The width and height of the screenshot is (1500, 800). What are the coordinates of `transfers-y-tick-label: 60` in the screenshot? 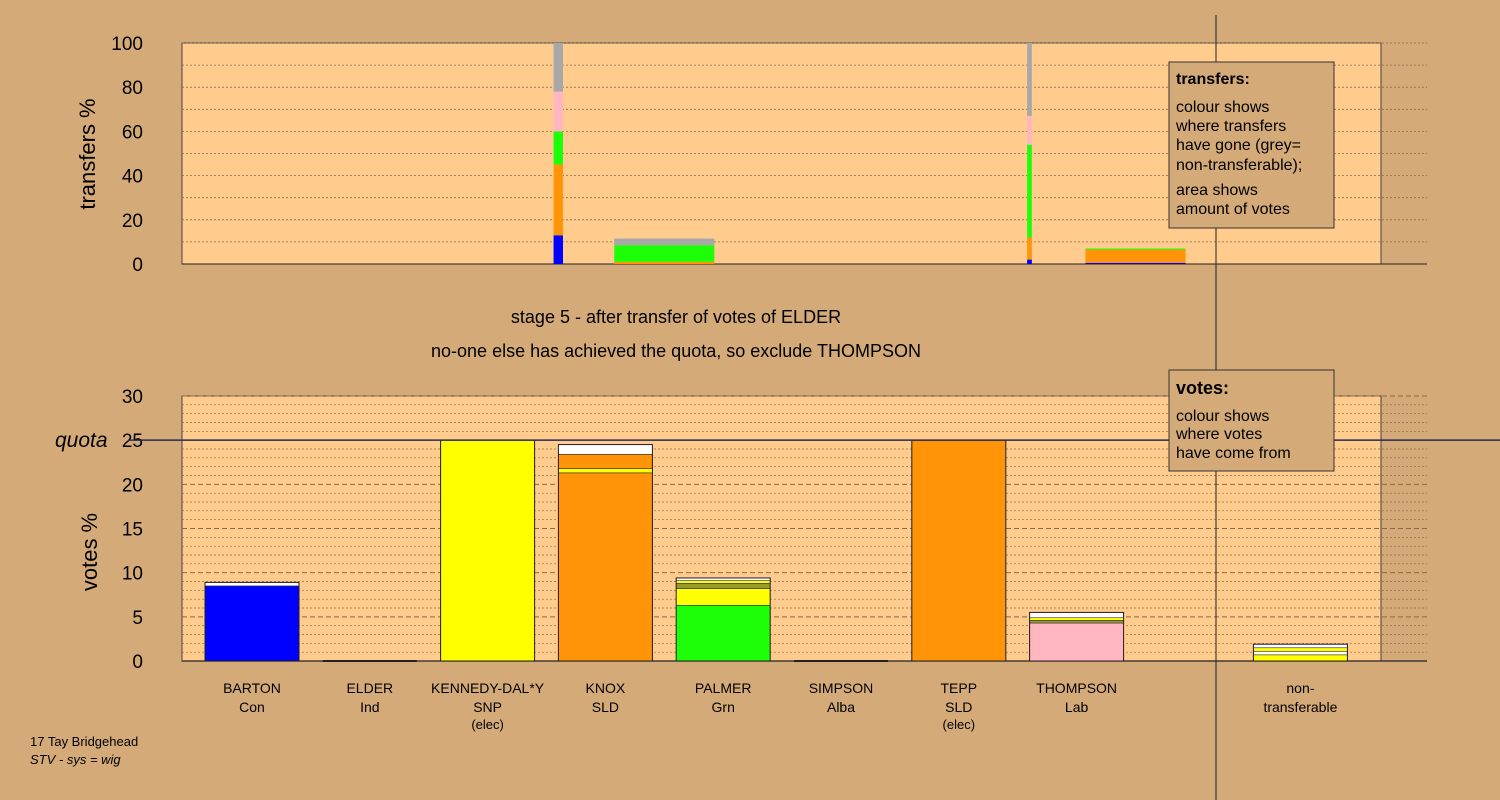 It's located at (132, 132).